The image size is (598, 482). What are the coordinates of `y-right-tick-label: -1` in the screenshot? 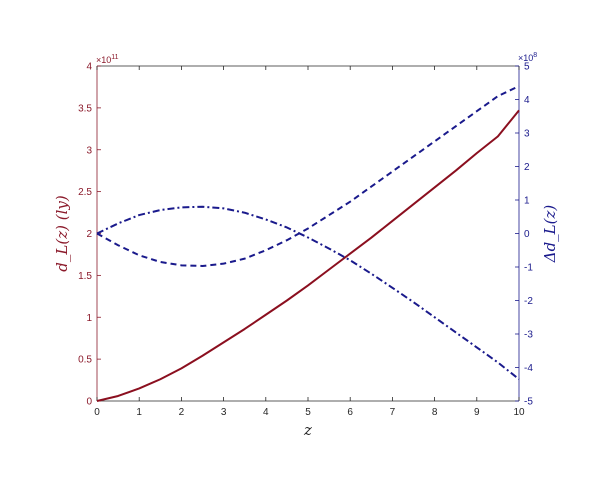 It's located at (528, 268).